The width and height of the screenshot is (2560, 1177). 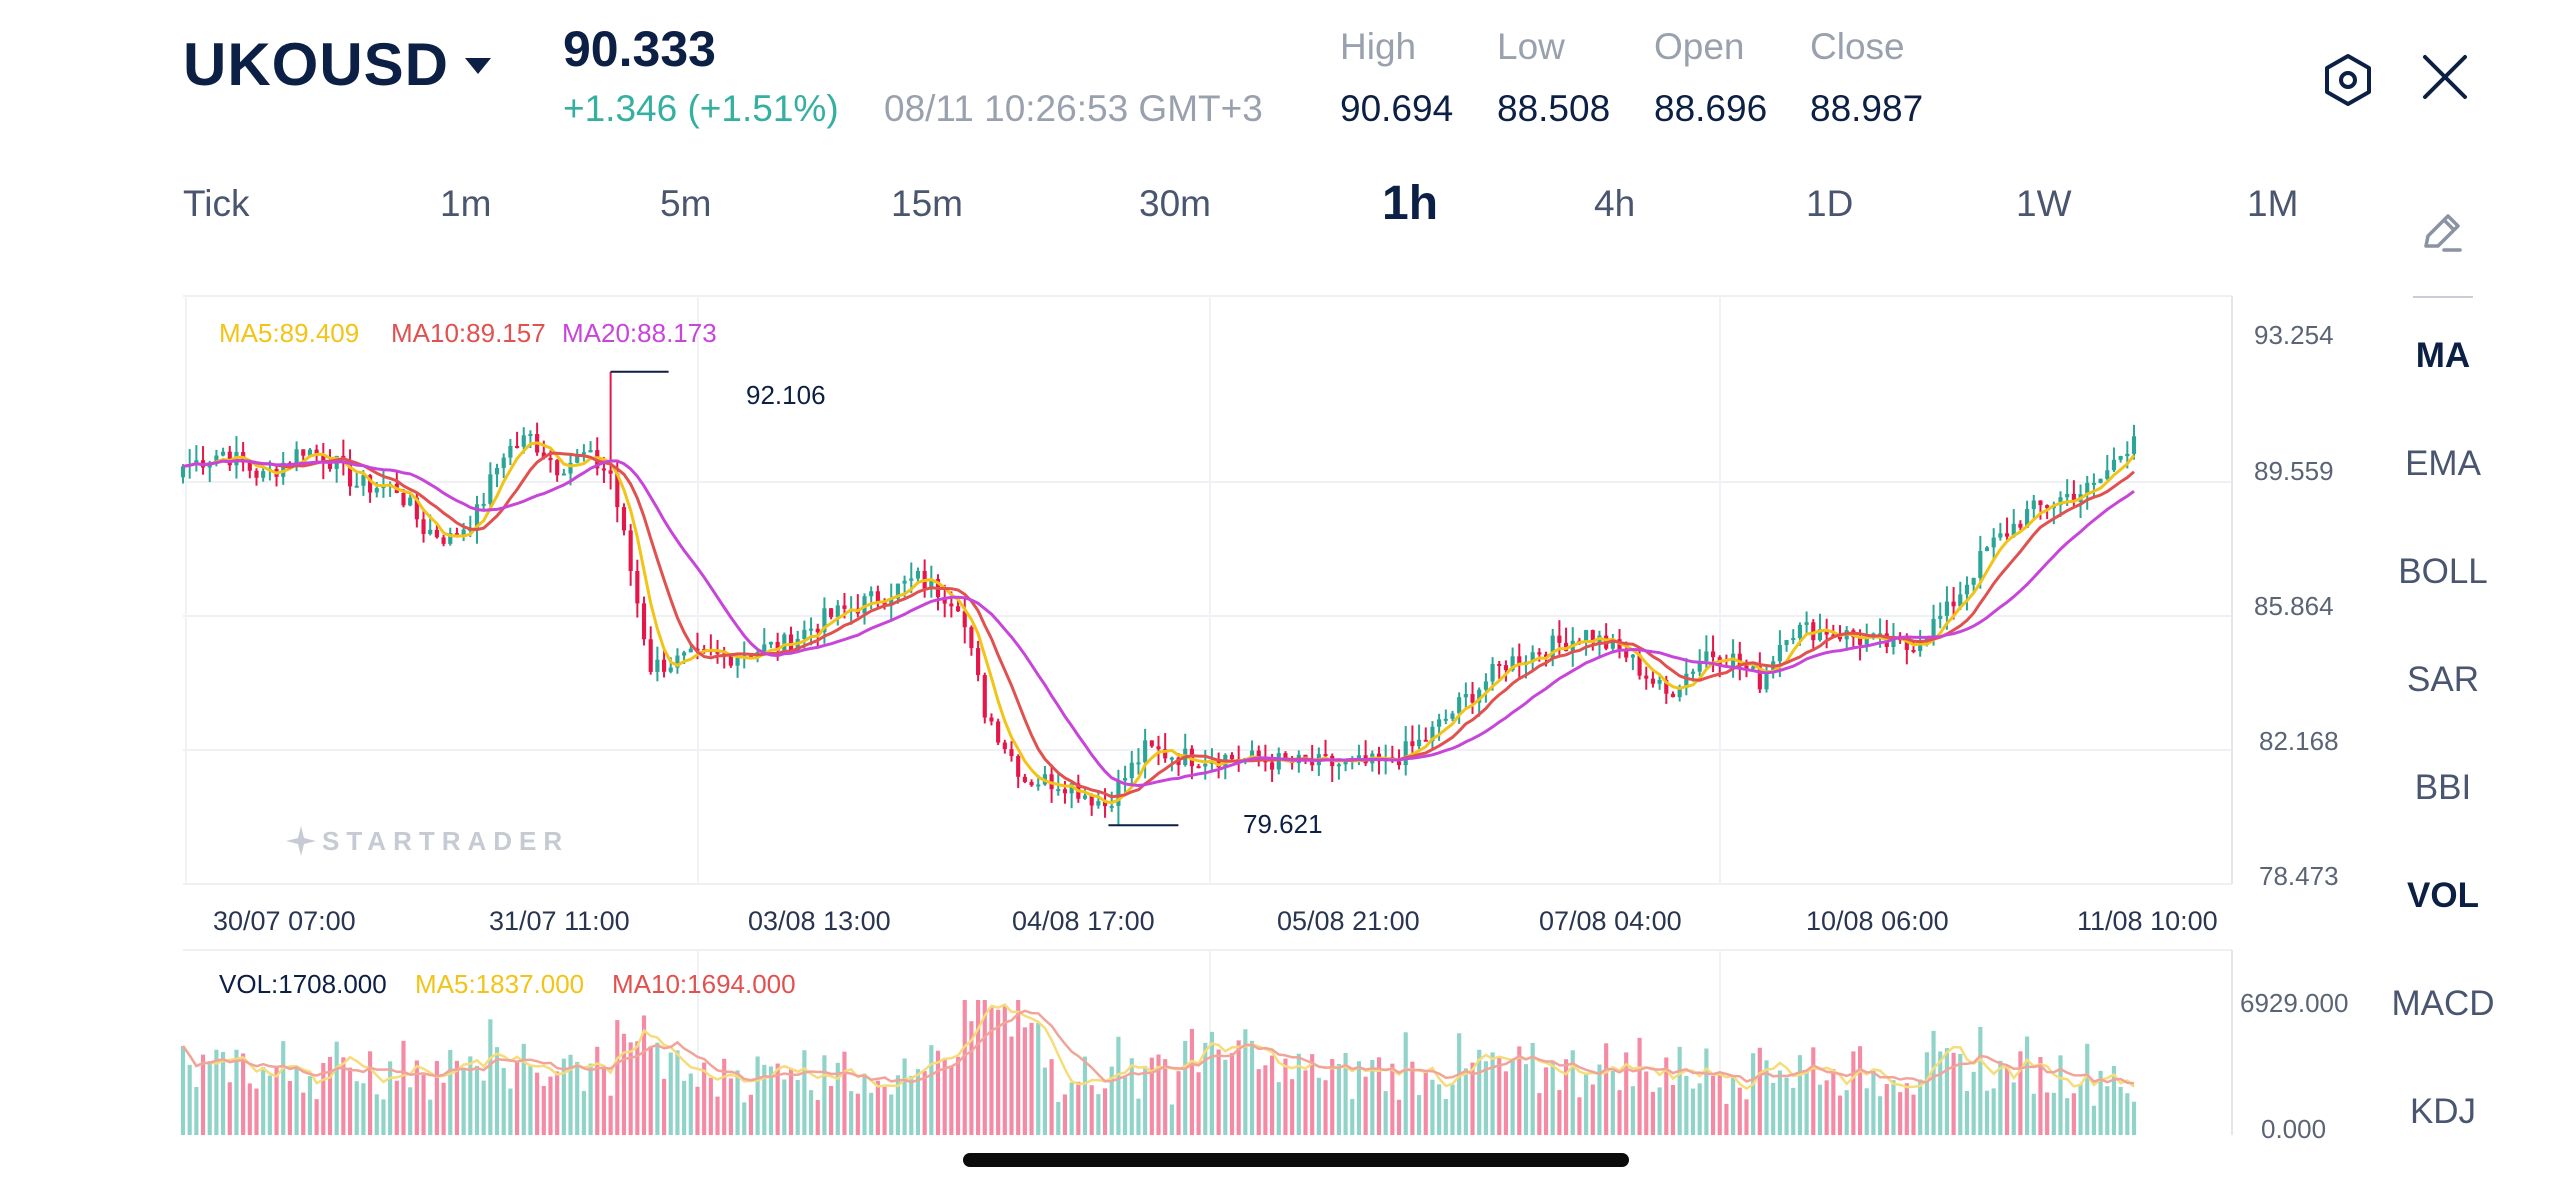 What do you see at coordinates (2443, 1003) in the screenshot?
I see `indicator-macd: MACD` at bounding box center [2443, 1003].